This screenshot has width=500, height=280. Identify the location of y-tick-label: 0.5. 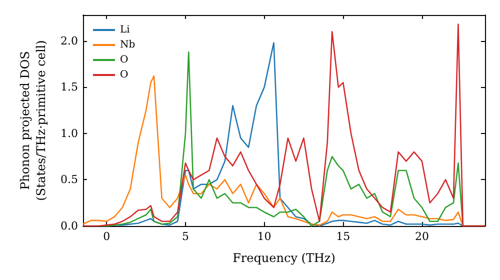
(69, 179).